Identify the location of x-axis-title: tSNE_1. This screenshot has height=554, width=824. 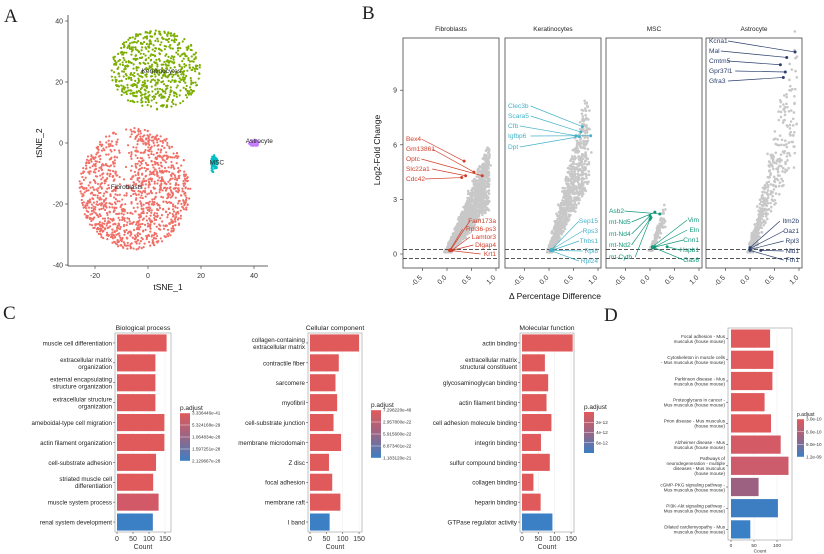
(168, 287).